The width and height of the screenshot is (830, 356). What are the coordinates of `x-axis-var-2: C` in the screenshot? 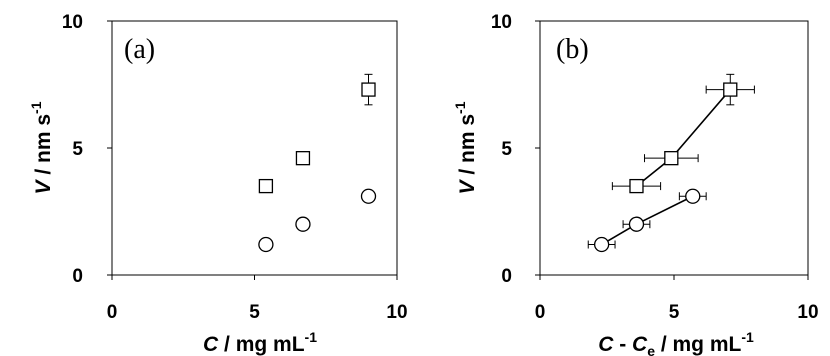 It's located at (640, 344).